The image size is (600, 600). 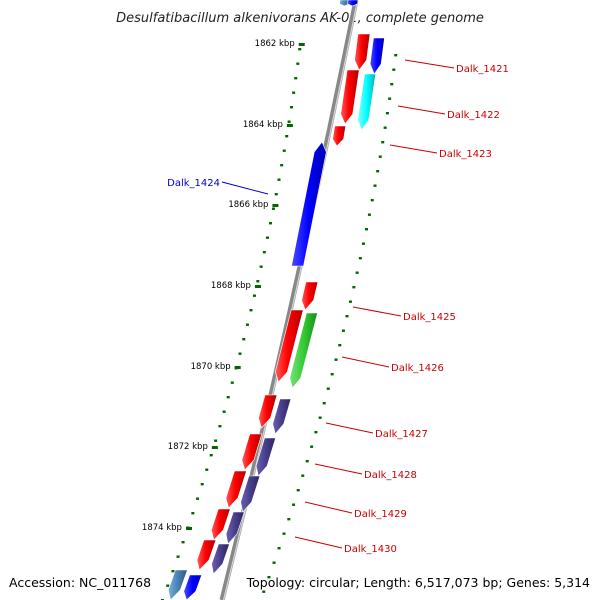 I want to click on gene-label: Dalk_1429, so click(x=380, y=514).